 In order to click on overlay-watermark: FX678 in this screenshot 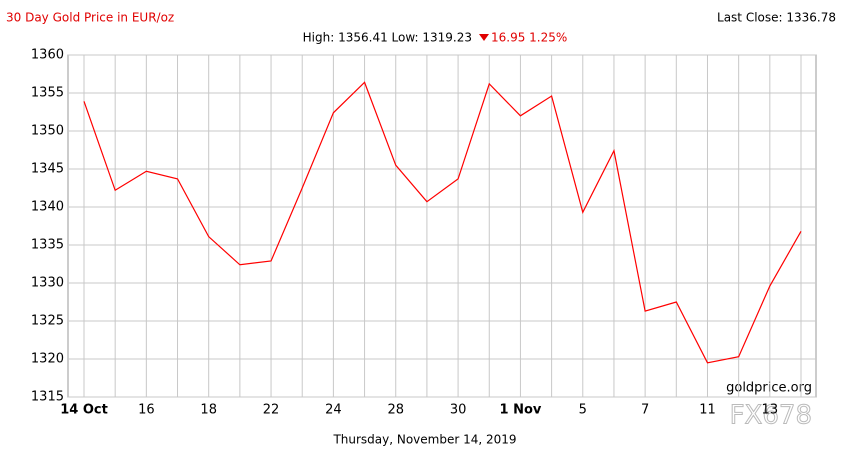, I will do `click(771, 416)`.